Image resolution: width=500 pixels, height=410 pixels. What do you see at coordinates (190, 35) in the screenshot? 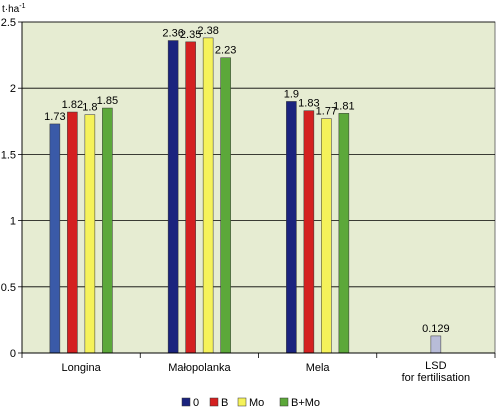
I see `data-label: 2.35` at bounding box center [190, 35].